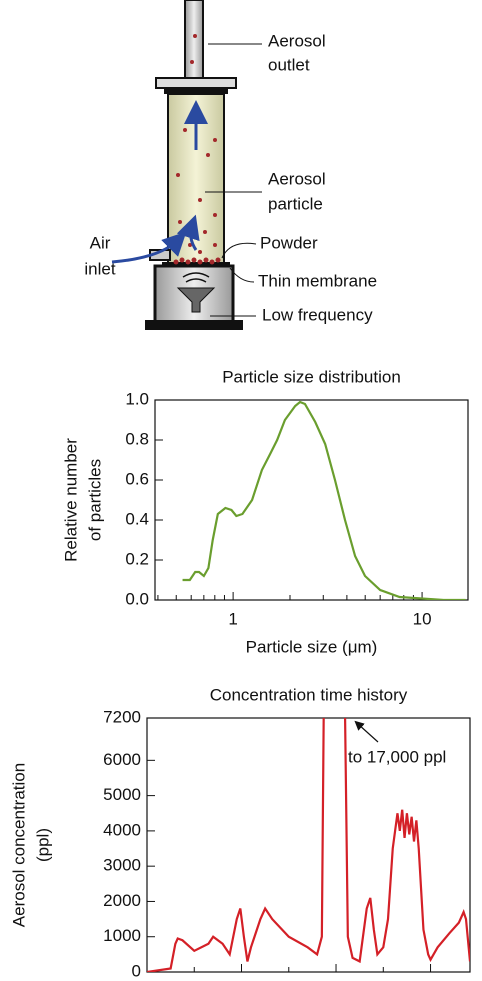 Image resolution: width=482 pixels, height=981 pixels. Describe the element at coordinates (289, 242) in the screenshot. I see `powder-label: Powder` at that location.